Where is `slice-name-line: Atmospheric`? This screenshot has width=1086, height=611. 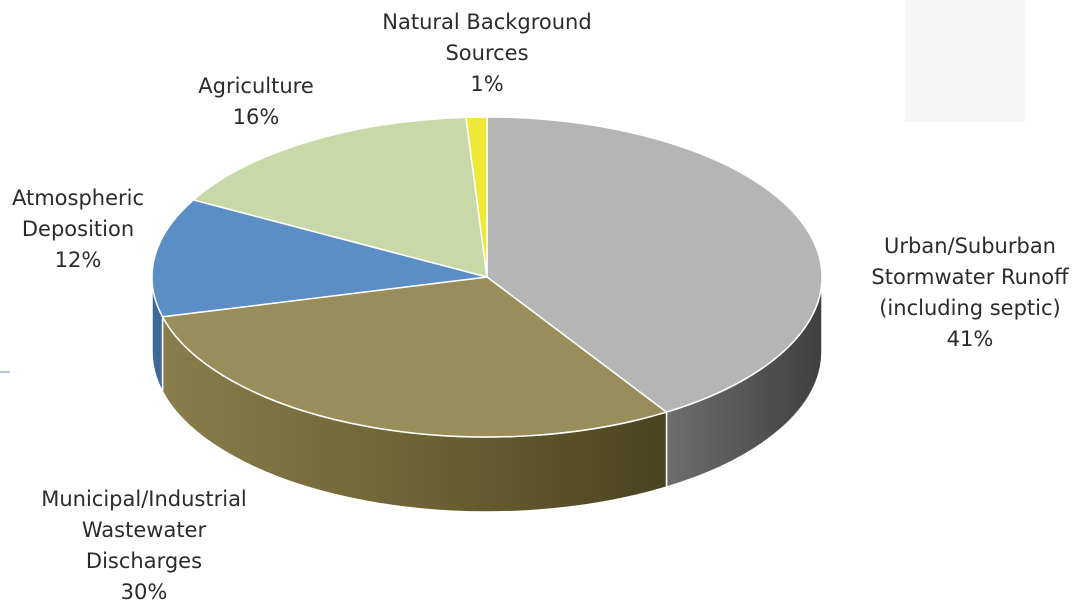 slice-name-line: Atmospheric is located at coordinates (78, 198).